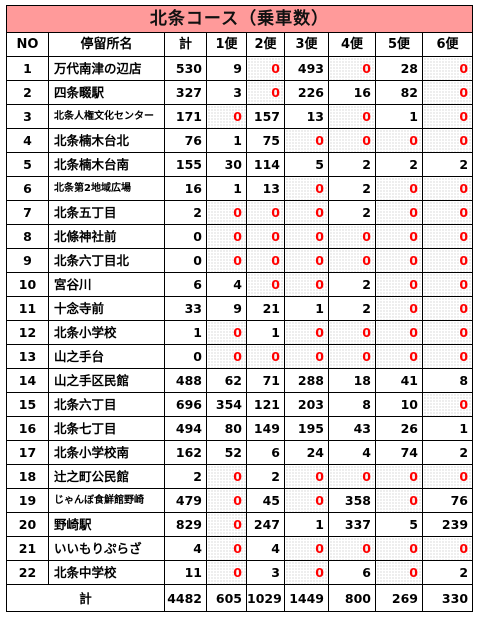 The height and width of the screenshot is (630, 478). I want to click on table-row: 21 いいもりぷらざ 4 0 4 0 0 0 0, so click(240, 548).